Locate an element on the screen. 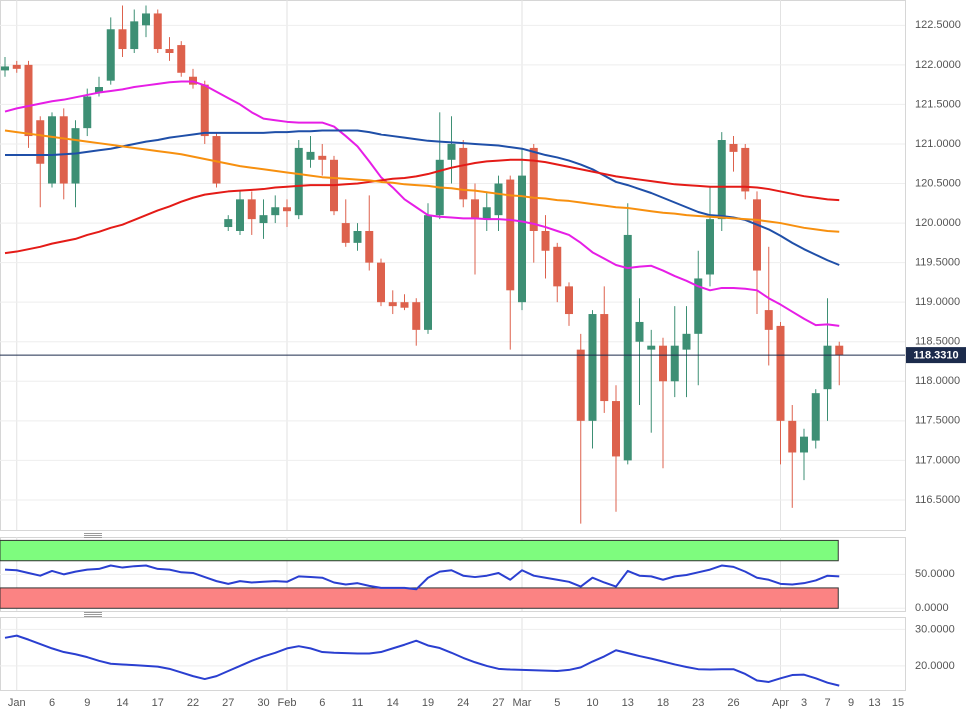  y-tick-label: 30.0000 is located at coordinates (935, 629).